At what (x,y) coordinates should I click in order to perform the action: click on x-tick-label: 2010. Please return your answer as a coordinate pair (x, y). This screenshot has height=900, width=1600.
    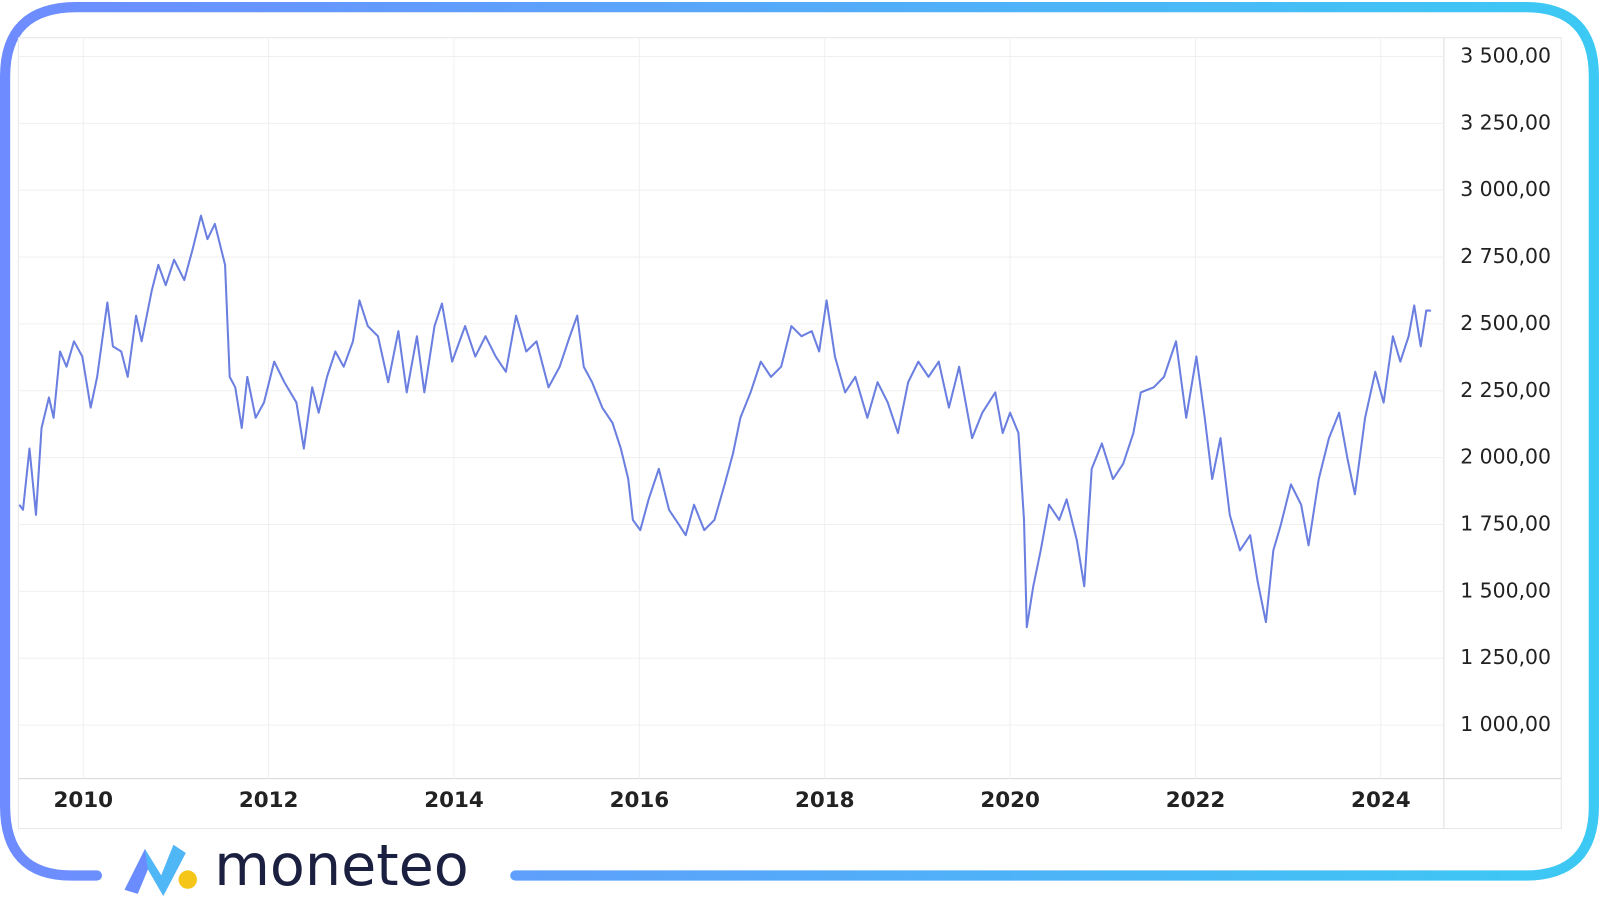
    Looking at the image, I should click on (83, 800).